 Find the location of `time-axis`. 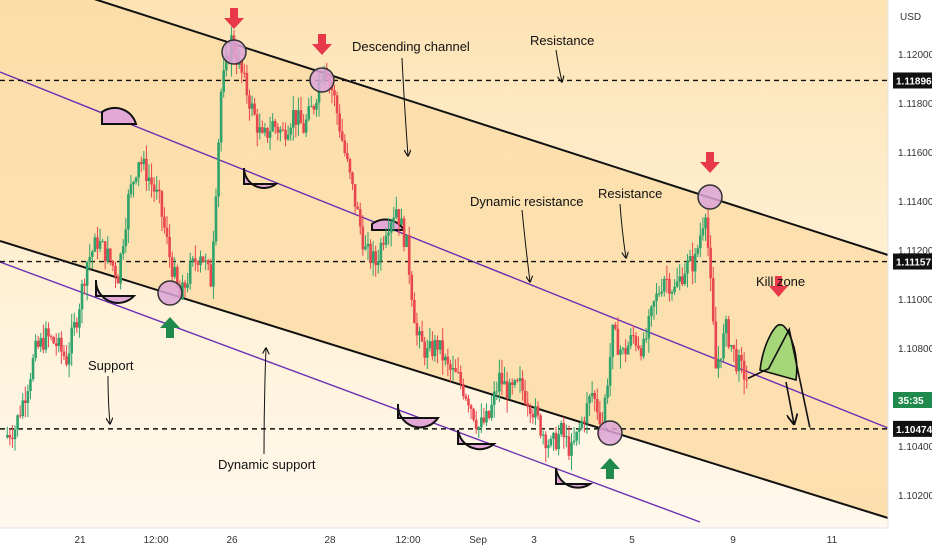

time-axis is located at coordinates (466, 539).